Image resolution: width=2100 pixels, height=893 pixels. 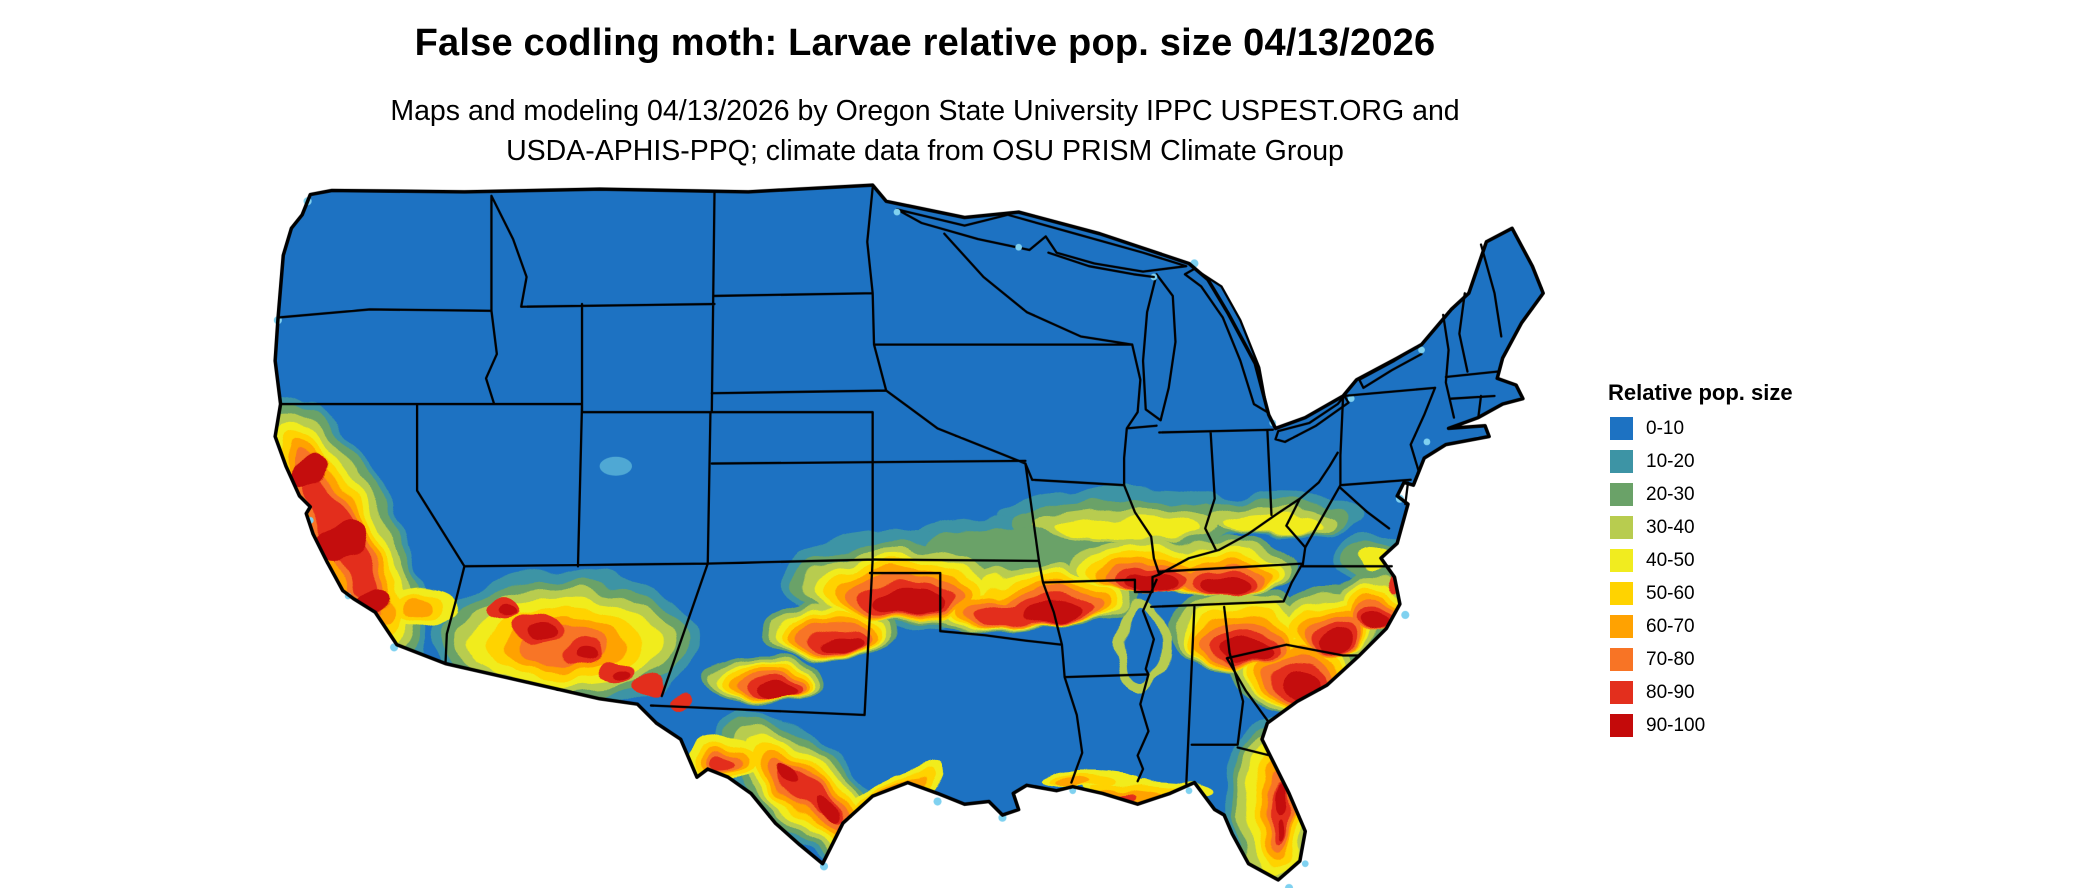 What do you see at coordinates (1756, 461) in the screenshot?
I see `legend-item: 10-20` at bounding box center [1756, 461].